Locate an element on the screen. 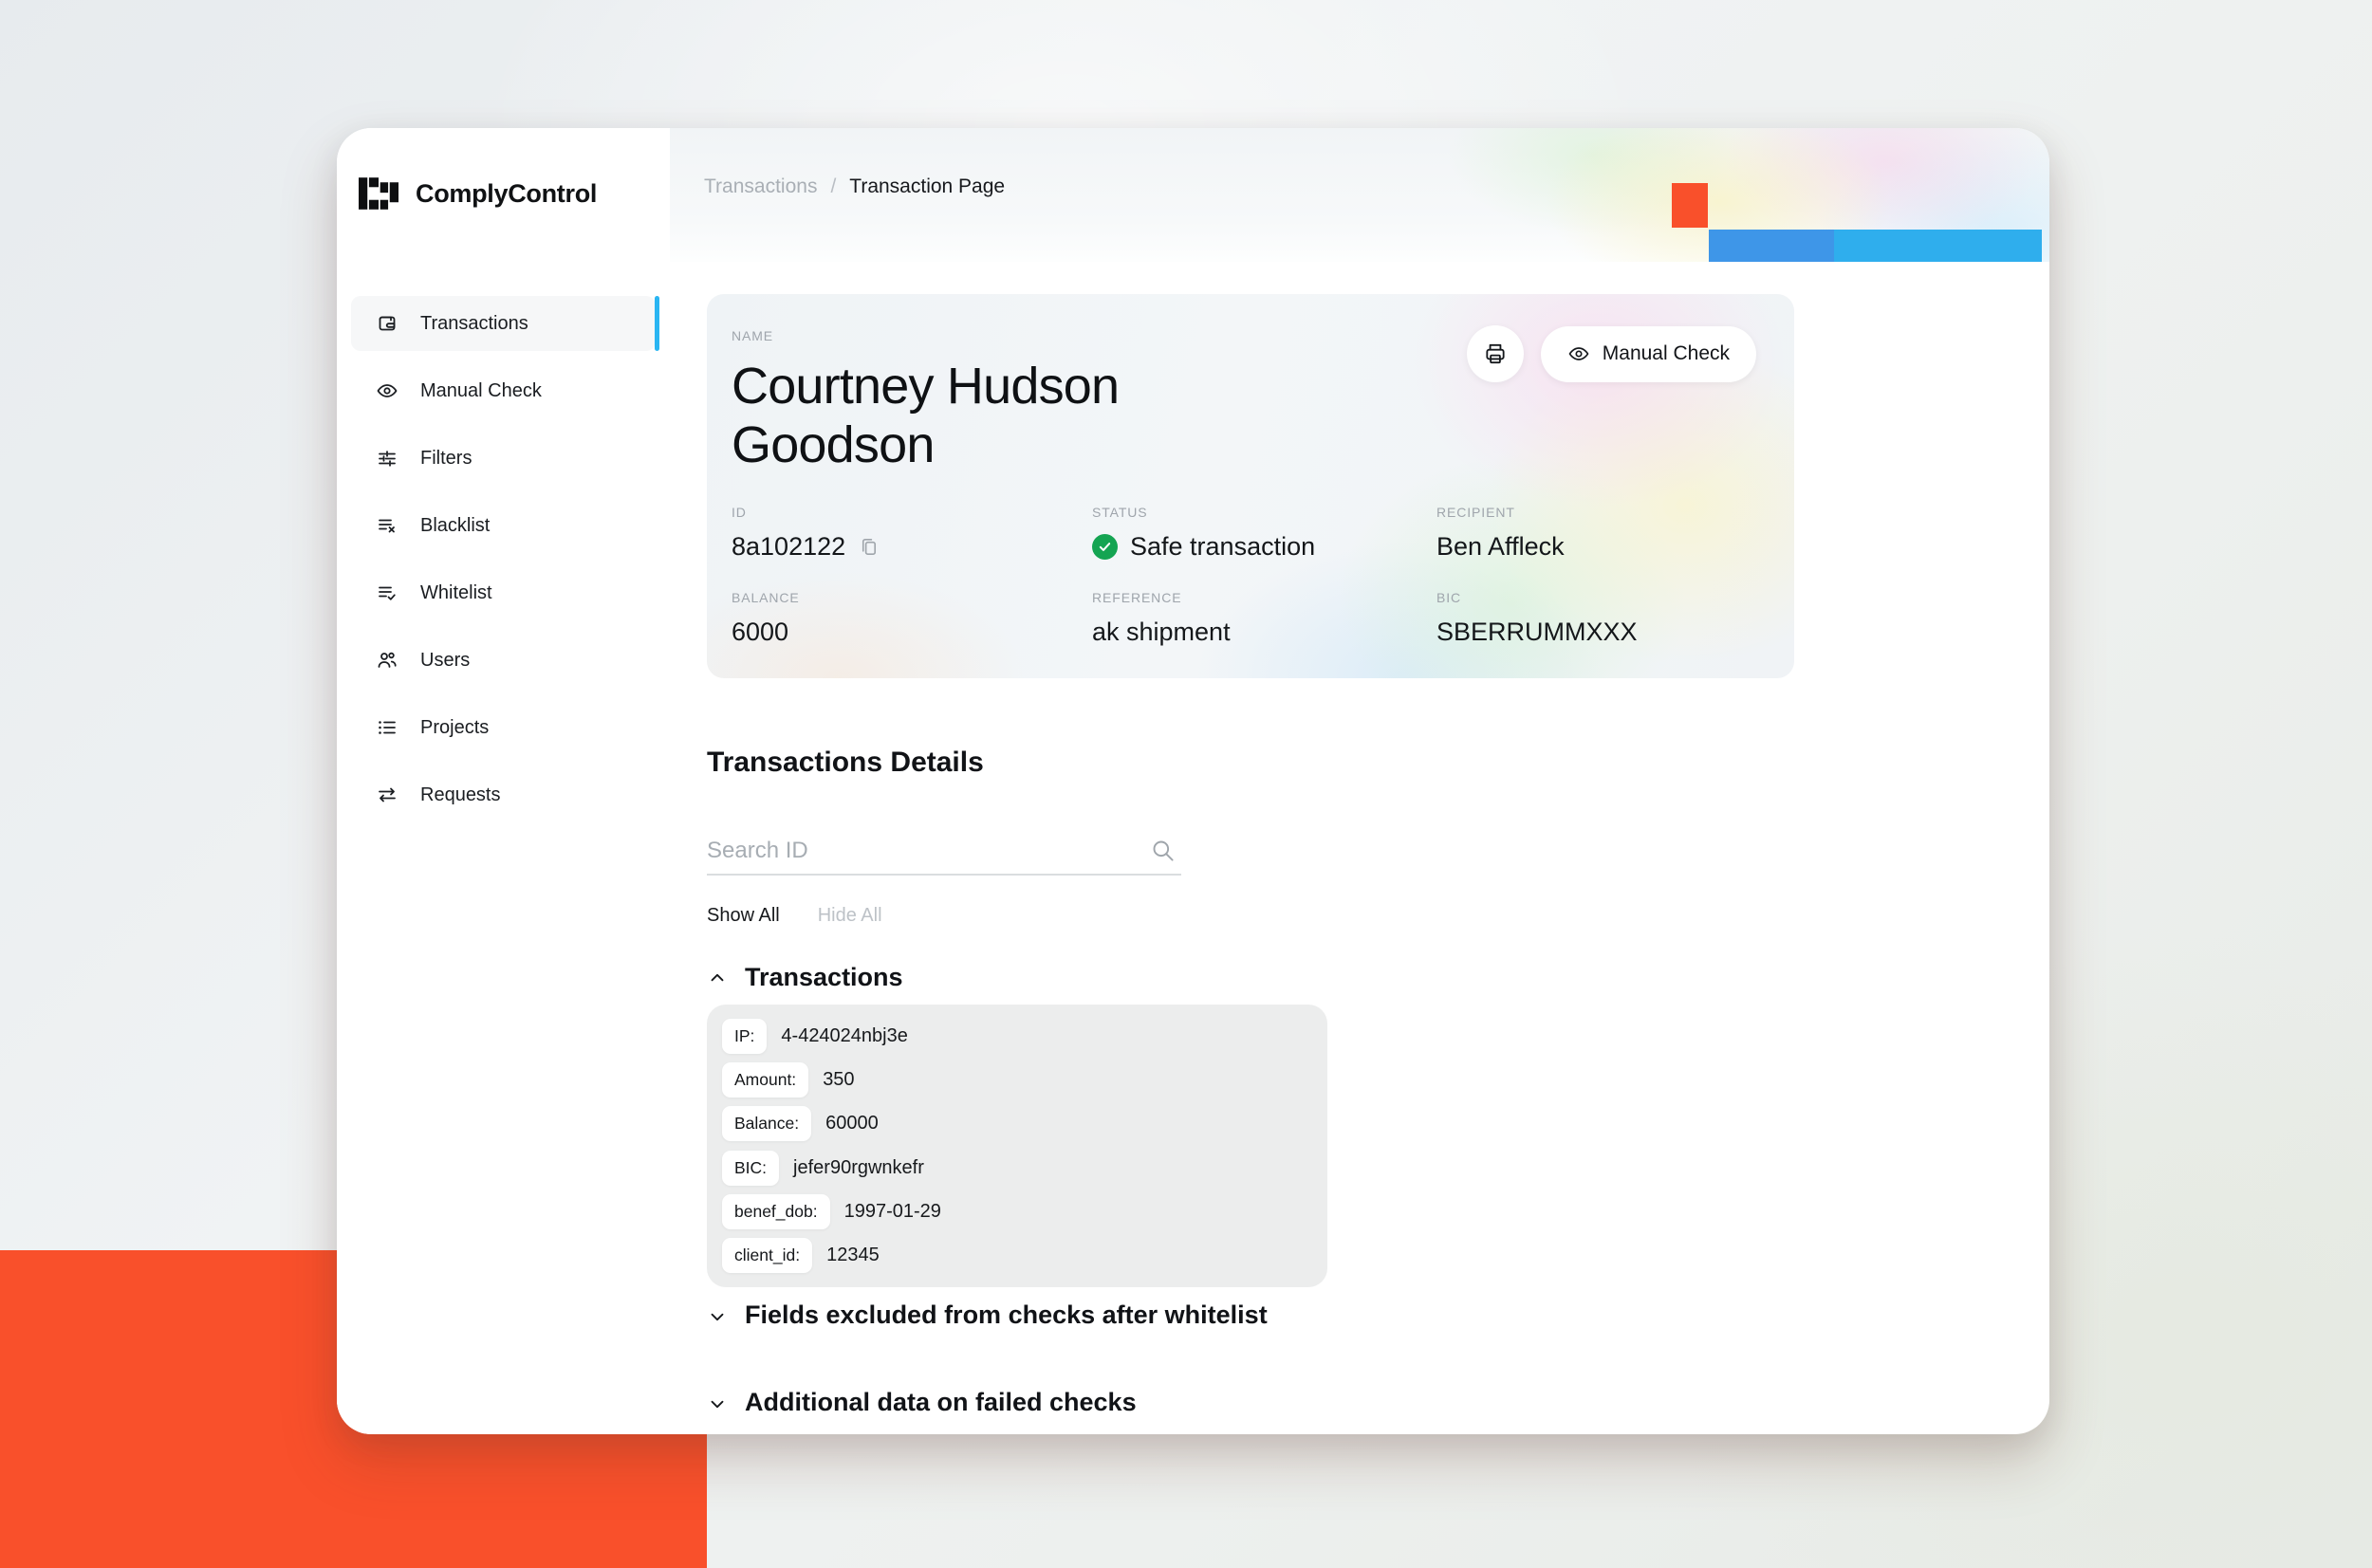 The image size is (2372, 1568). sidebar-item-requests: Requests is located at coordinates (503, 795).